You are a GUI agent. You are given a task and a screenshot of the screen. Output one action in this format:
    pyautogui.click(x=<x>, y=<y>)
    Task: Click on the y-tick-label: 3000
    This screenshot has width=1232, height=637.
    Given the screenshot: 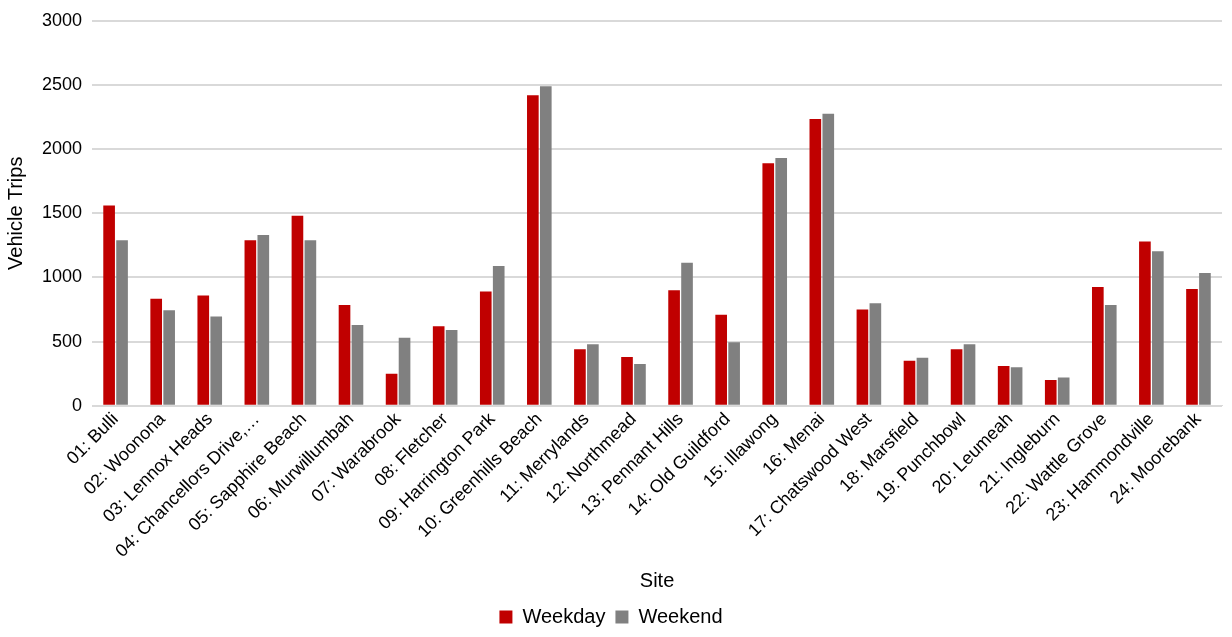 What is the action you would take?
    pyautogui.click(x=62, y=19)
    